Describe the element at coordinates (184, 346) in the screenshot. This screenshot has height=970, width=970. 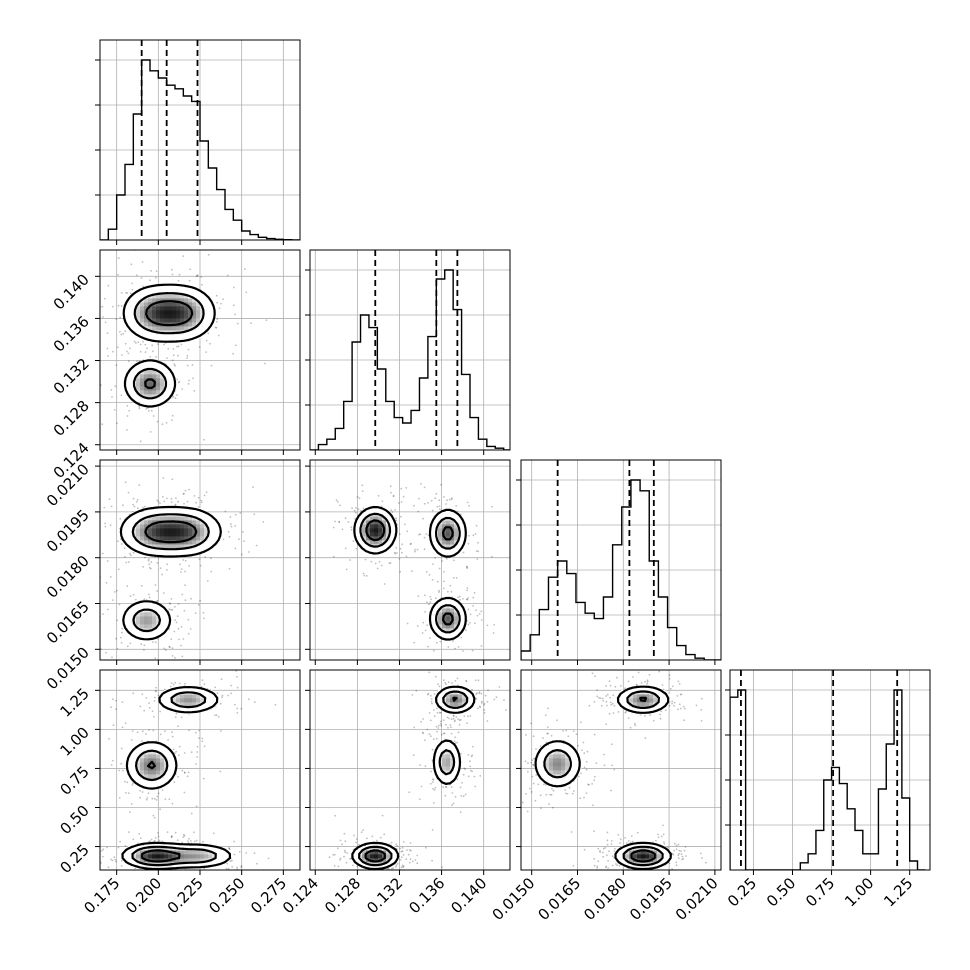
I see `scatter-points` at that location.